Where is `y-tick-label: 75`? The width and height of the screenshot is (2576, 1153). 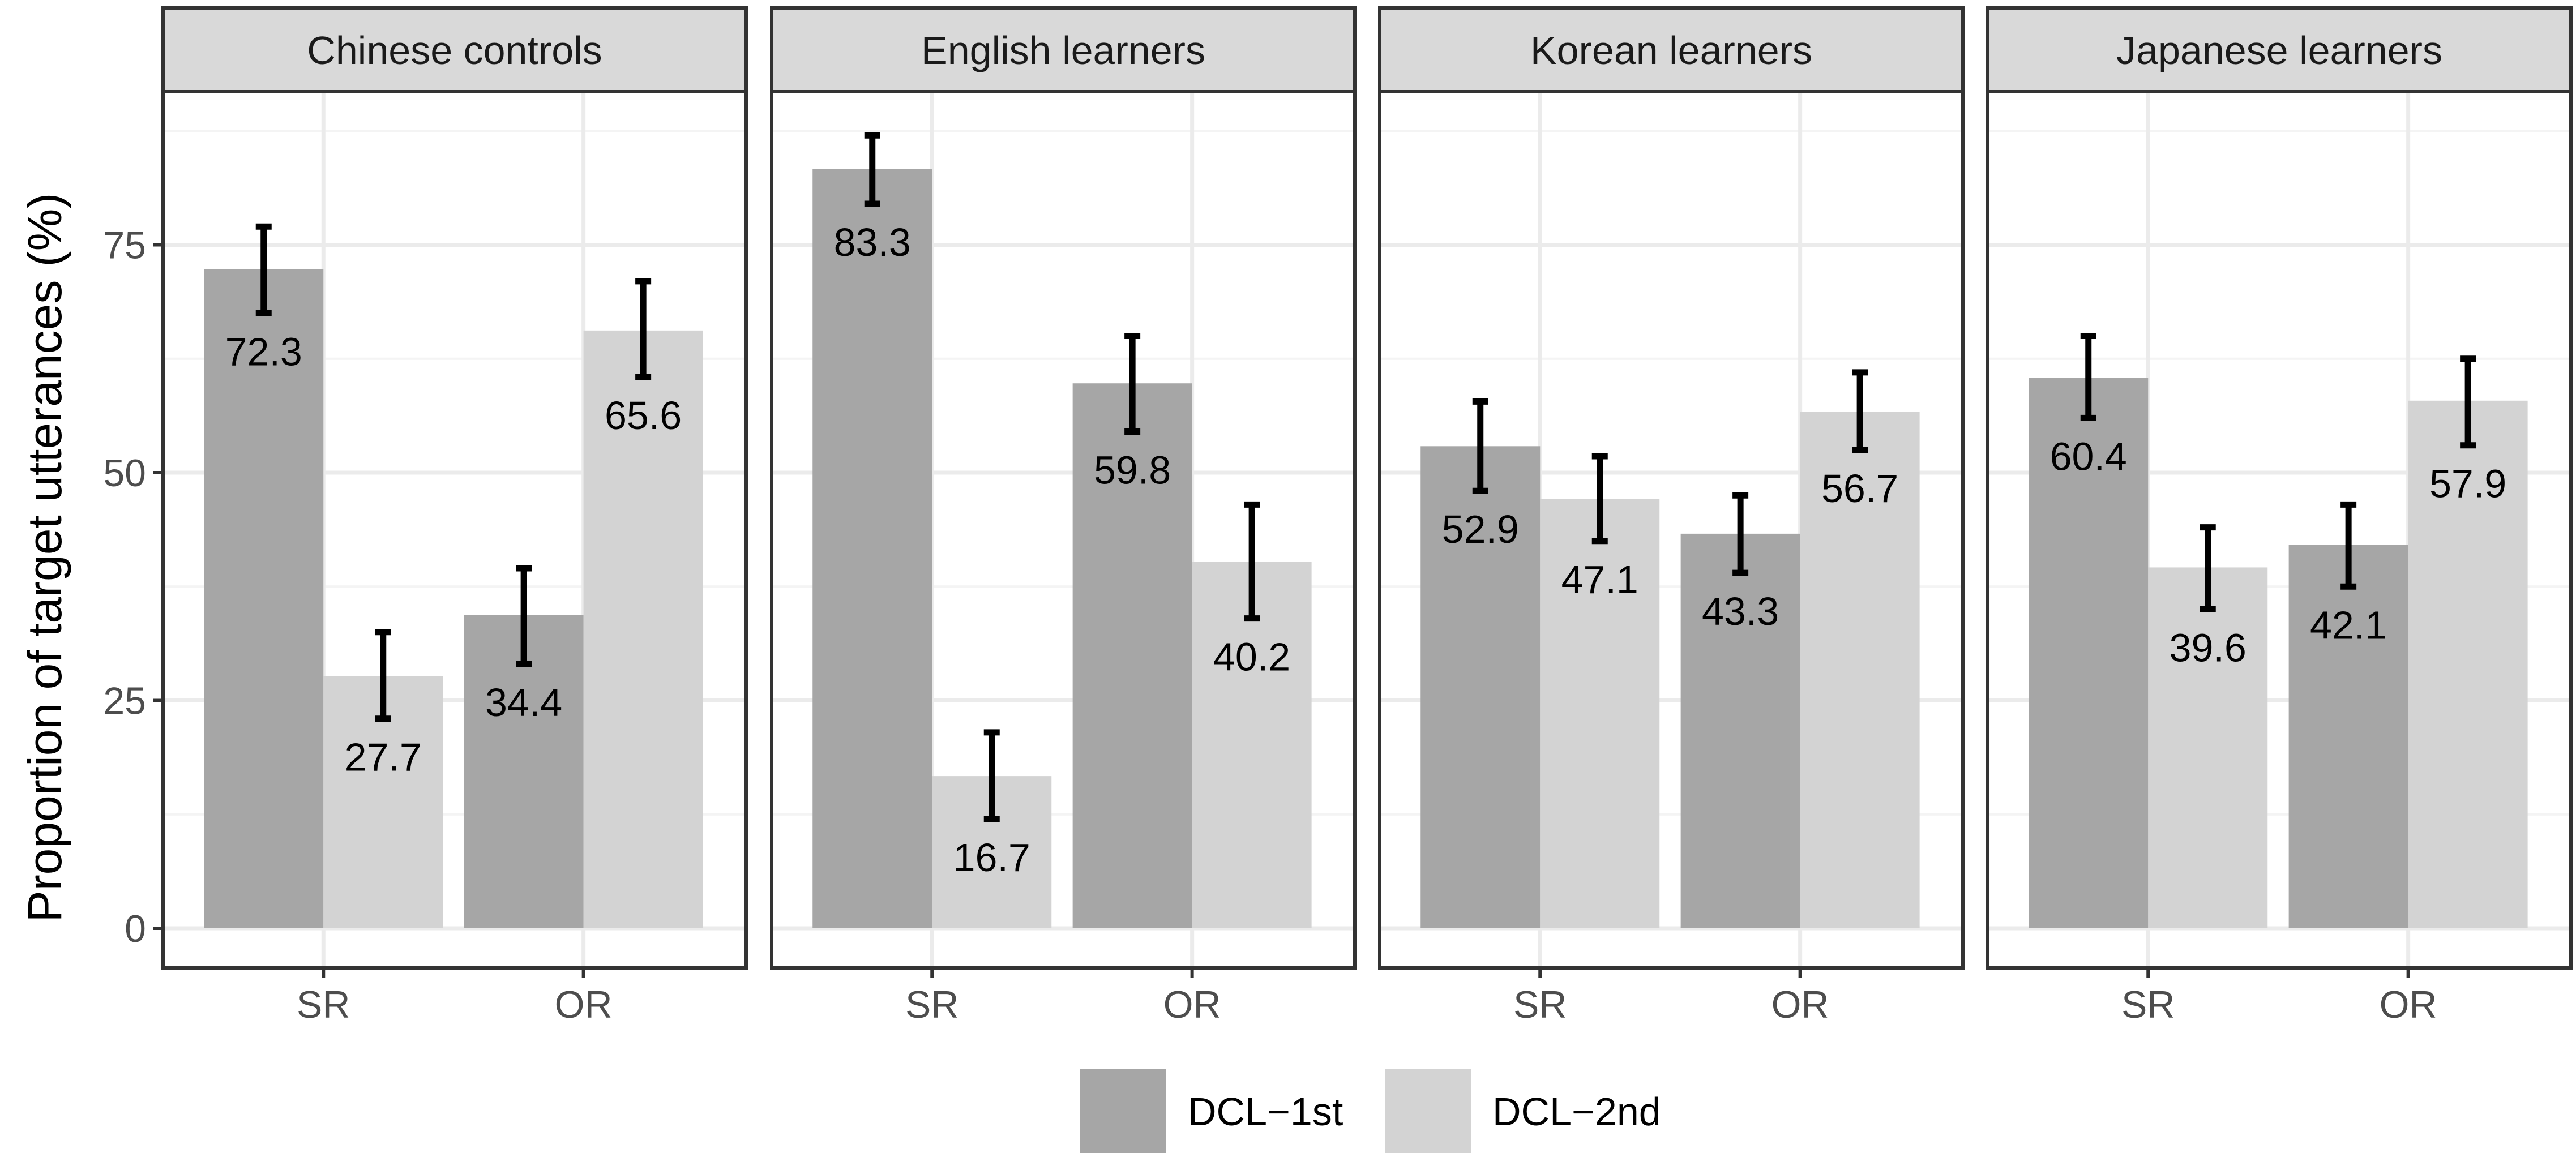 y-tick-label: 75 is located at coordinates (124, 245).